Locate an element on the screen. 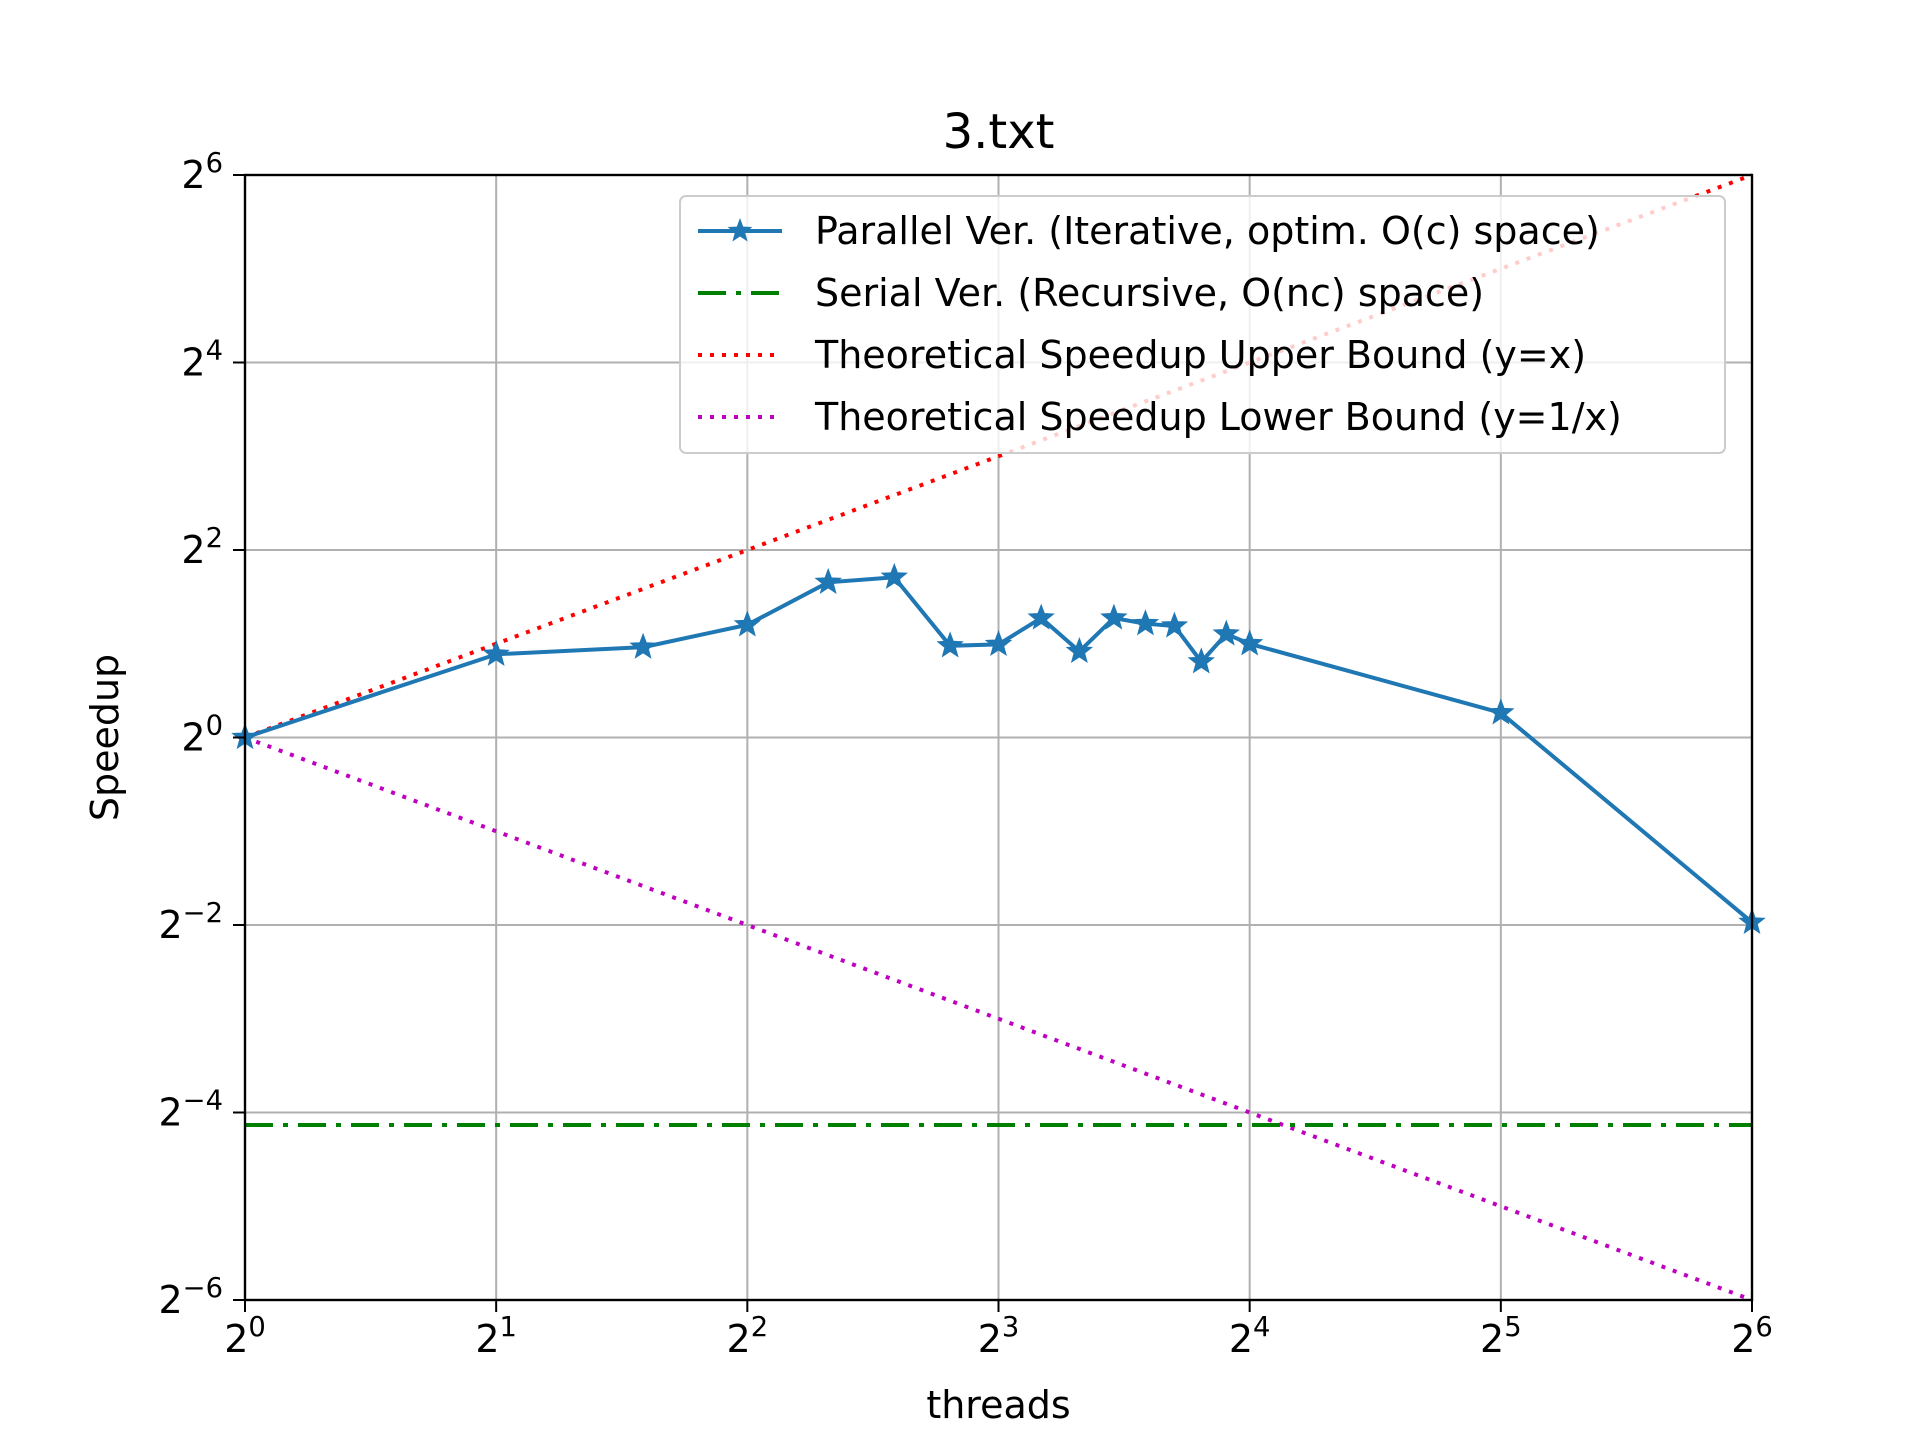  y-tick-label: 20 is located at coordinates (202, 735).